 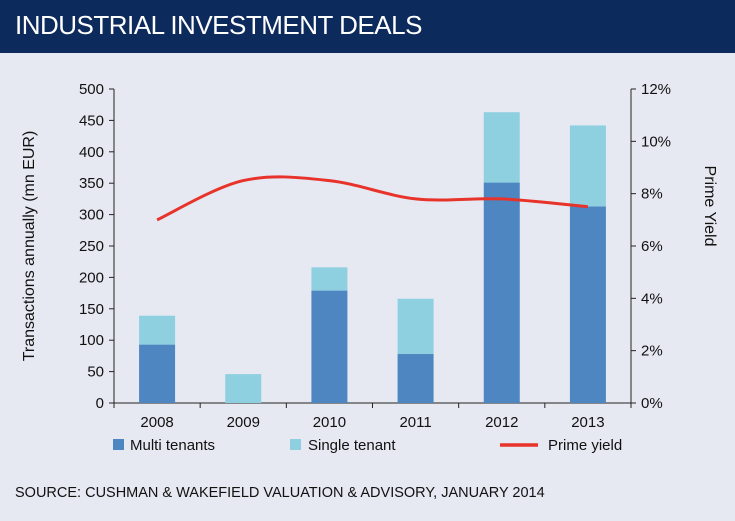 What do you see at coordinates (91, 277) in the screenshot?
I see `left-tick-label: 200` at bounding box center [91, 277].